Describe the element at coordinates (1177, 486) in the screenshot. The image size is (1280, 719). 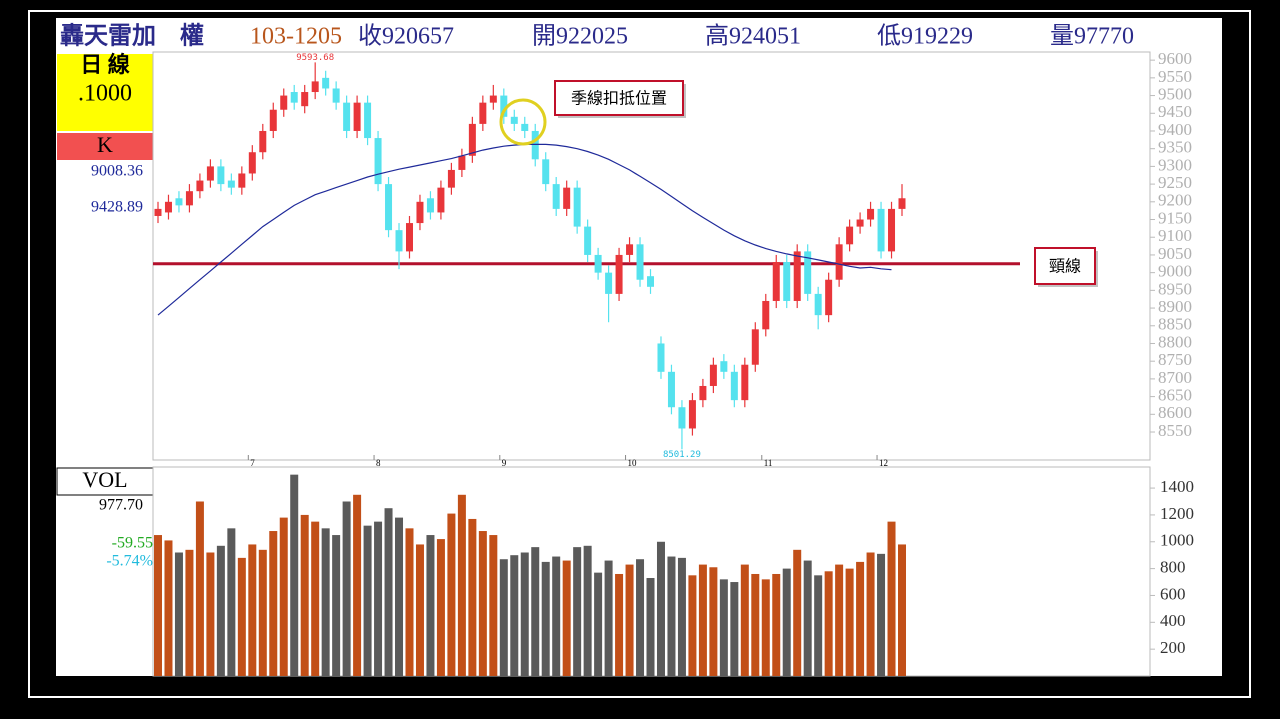
I see `y-tick-label: 1400` at that location.